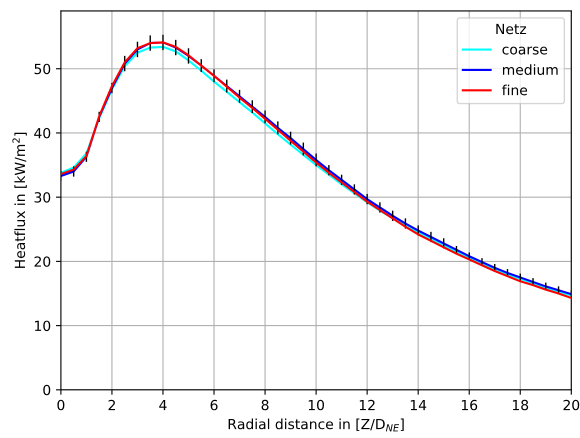 Image resolution: width=580 pixels, height=438 pixels. What do you see at coordinates (520, 405) in the screenshot?
I see `x-tick-label: 18` at bounding box center [520, 405].